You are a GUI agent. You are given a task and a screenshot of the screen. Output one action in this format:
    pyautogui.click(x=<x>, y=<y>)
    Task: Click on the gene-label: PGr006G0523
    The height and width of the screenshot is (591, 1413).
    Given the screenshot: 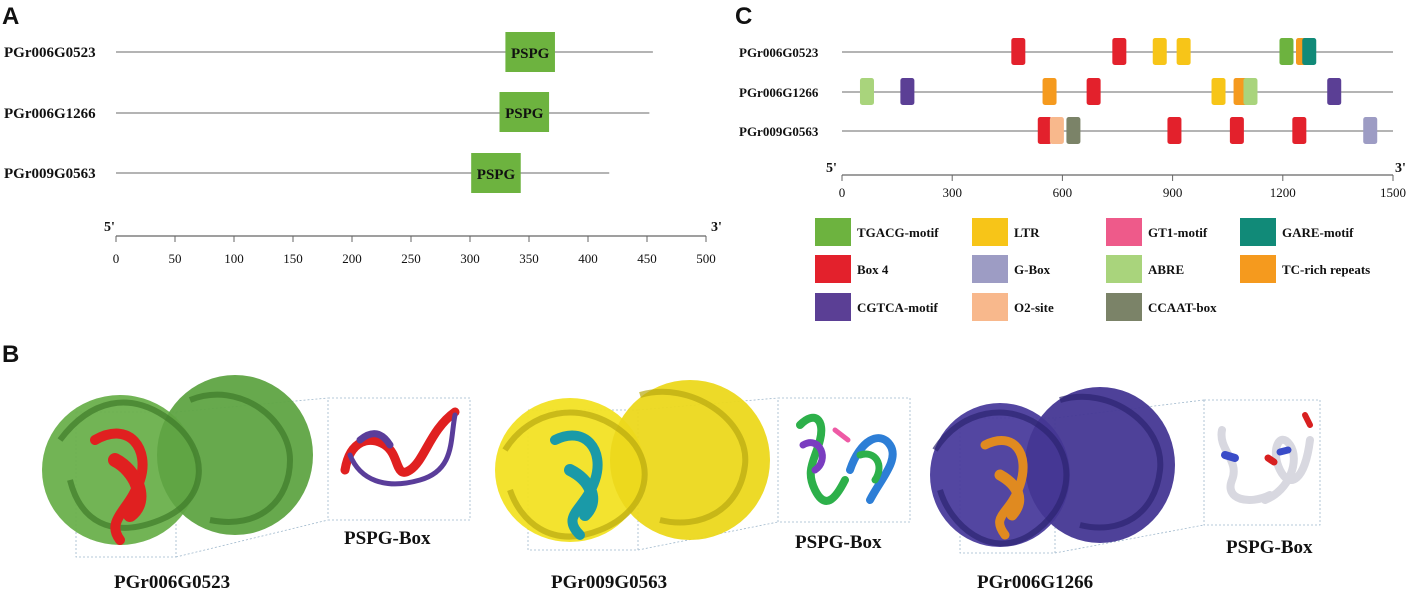 What is the action you would take?
    pyautogui.click(x=779, y=52)
    